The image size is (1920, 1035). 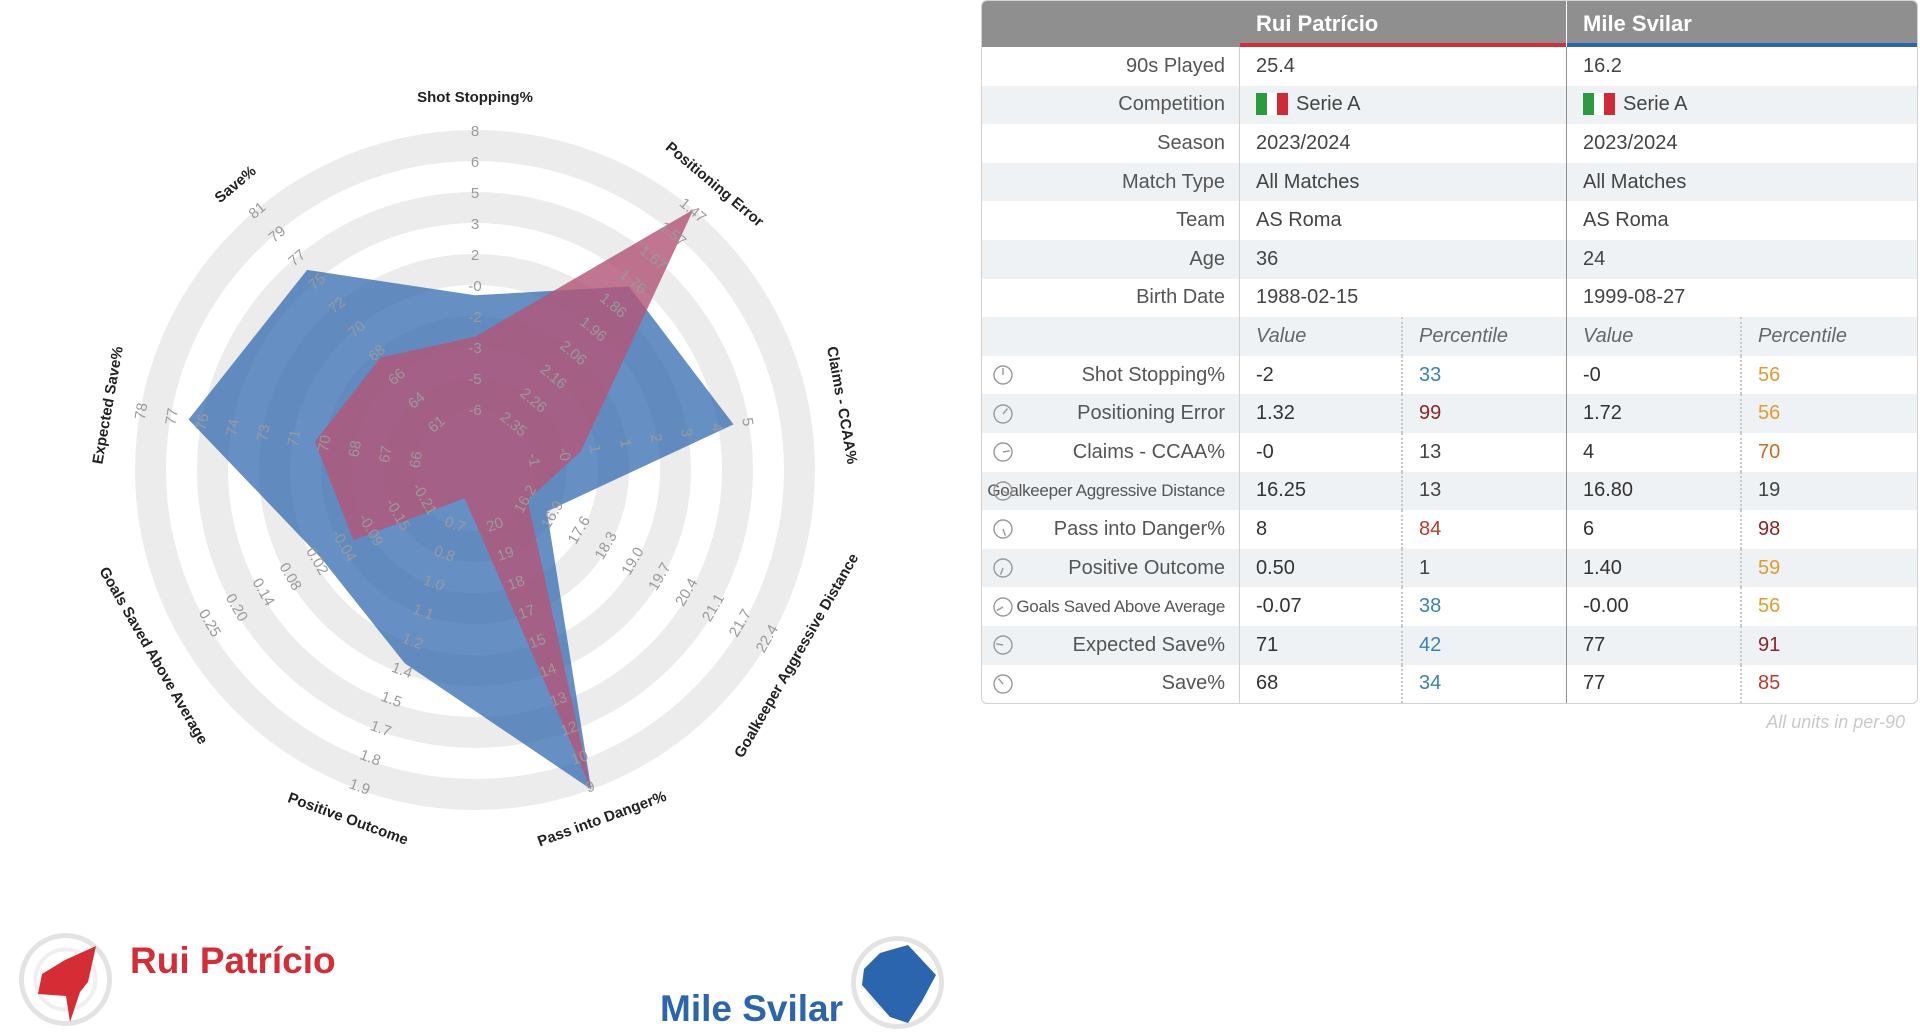 What do you see at coordinates (264, 432) in the screenshot?
I see `axis-tick-label: 73` at bounding box center [264, 432].